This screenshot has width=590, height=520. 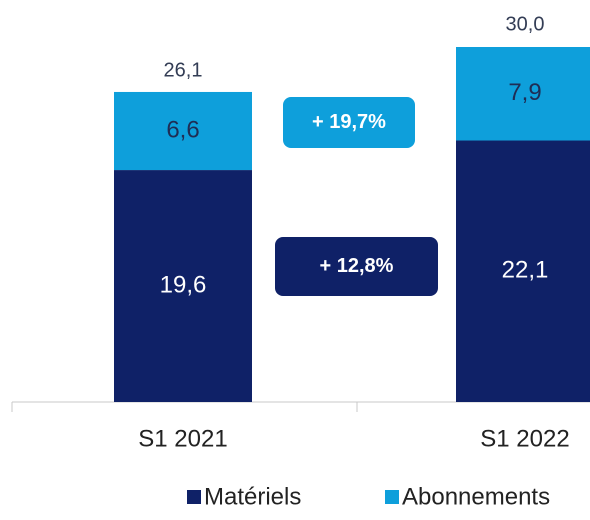 I want to click on legend-label: Matériels, so click(x=252, y=496).